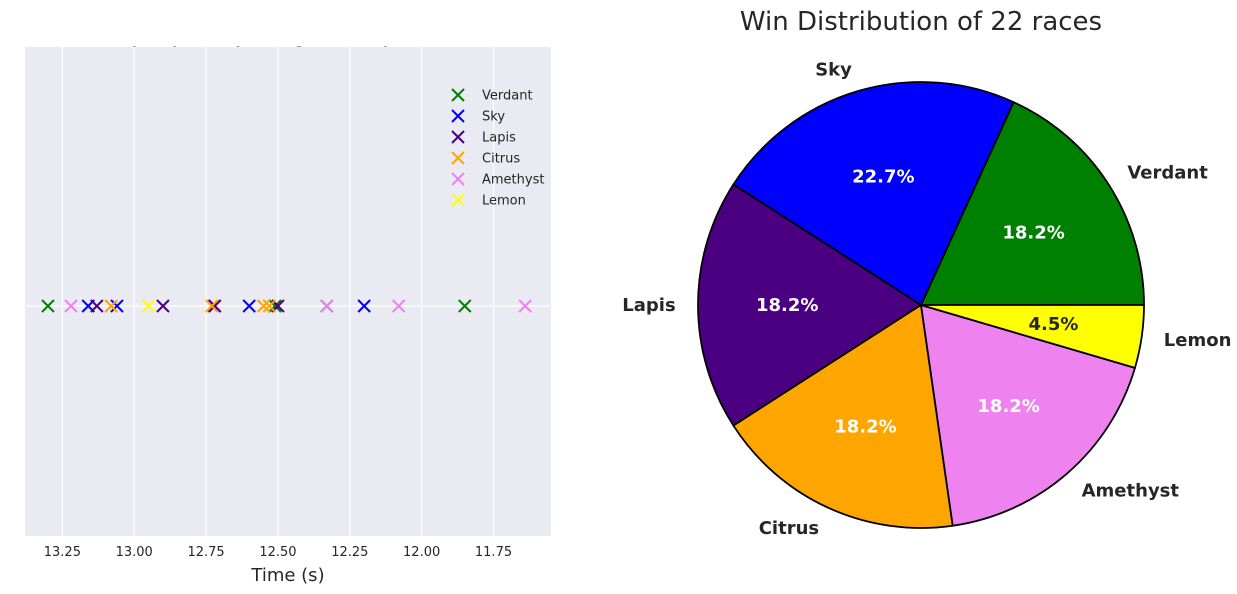  Describe the element at coordinates (458, 179) in the screenshot. I see `legend-marker-amethyst` at that location.